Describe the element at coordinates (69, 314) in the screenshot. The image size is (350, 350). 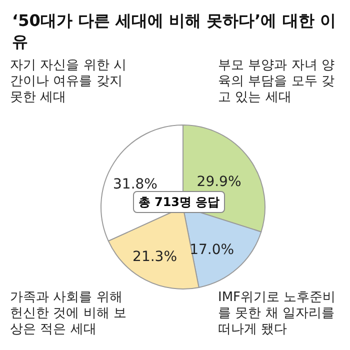
I see `slice-label: 가족과 사회를 위해 헌신한 것에 비해 보상은 적은 세대` at that location.